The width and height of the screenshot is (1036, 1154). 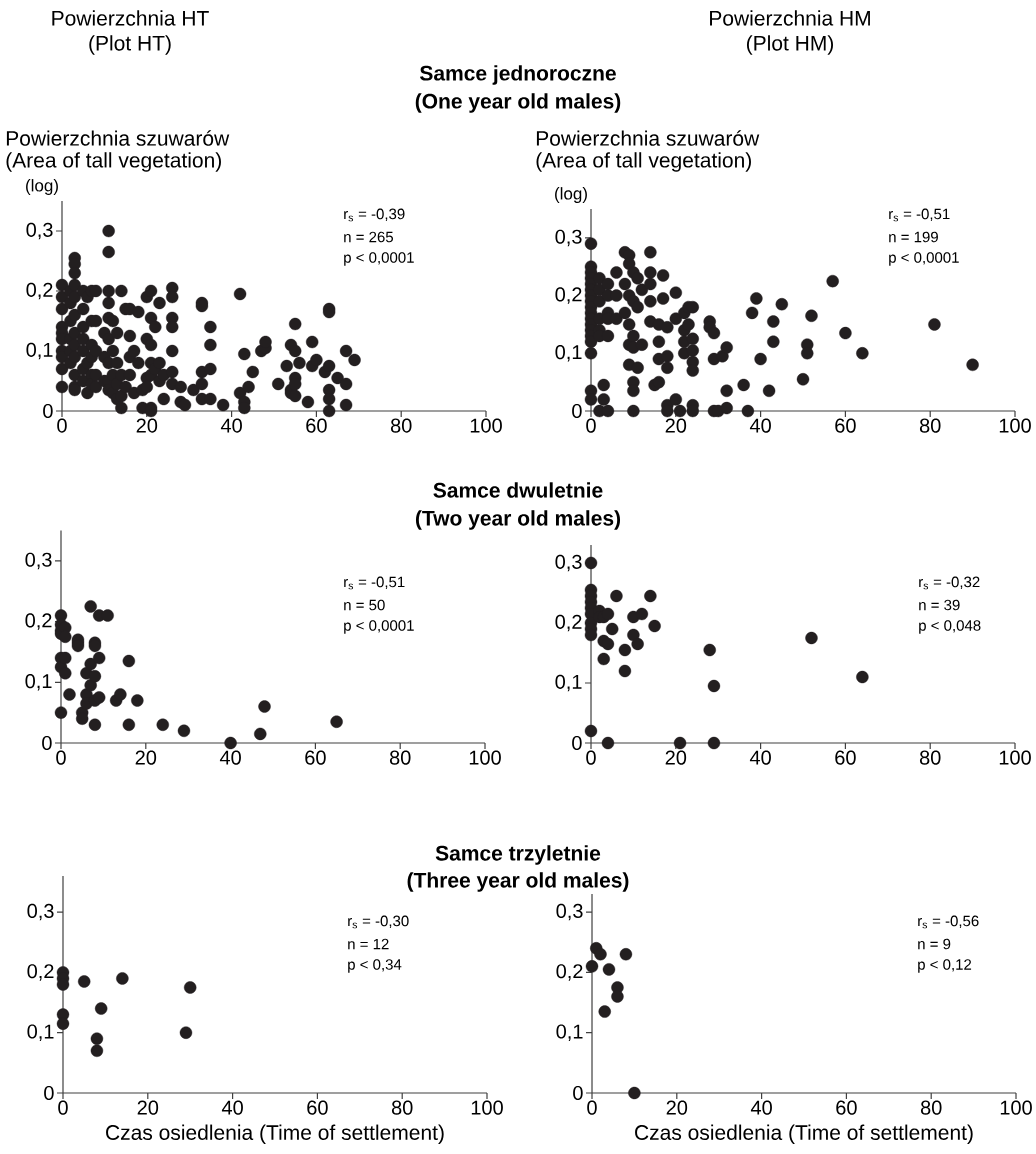 What do you see at coordinates (790, 18) in the screenshot?
I see `text: Powierzchnia HM` at bounding box center [790, 18].